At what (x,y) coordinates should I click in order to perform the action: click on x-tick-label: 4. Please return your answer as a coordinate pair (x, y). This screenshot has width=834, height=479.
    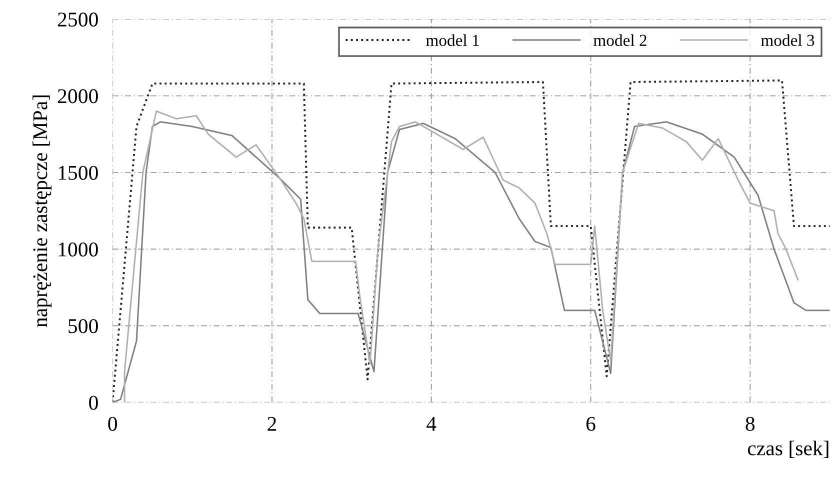
    Looking at the image, I should click on (431, 423).